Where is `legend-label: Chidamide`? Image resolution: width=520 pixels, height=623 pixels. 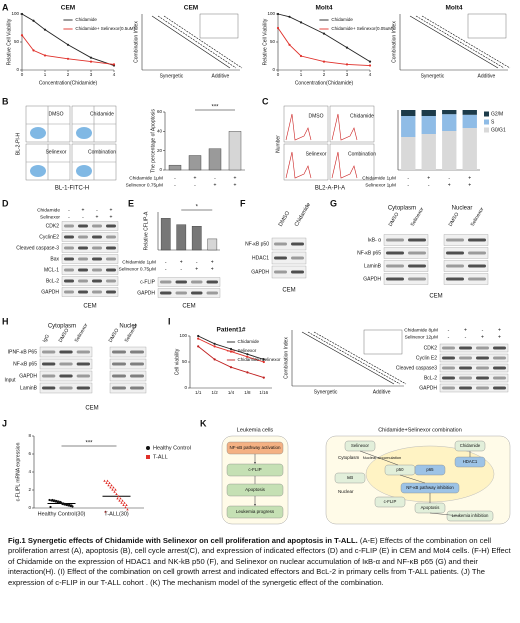
legend-label: Chidamide is located at coordinates (249, 341).